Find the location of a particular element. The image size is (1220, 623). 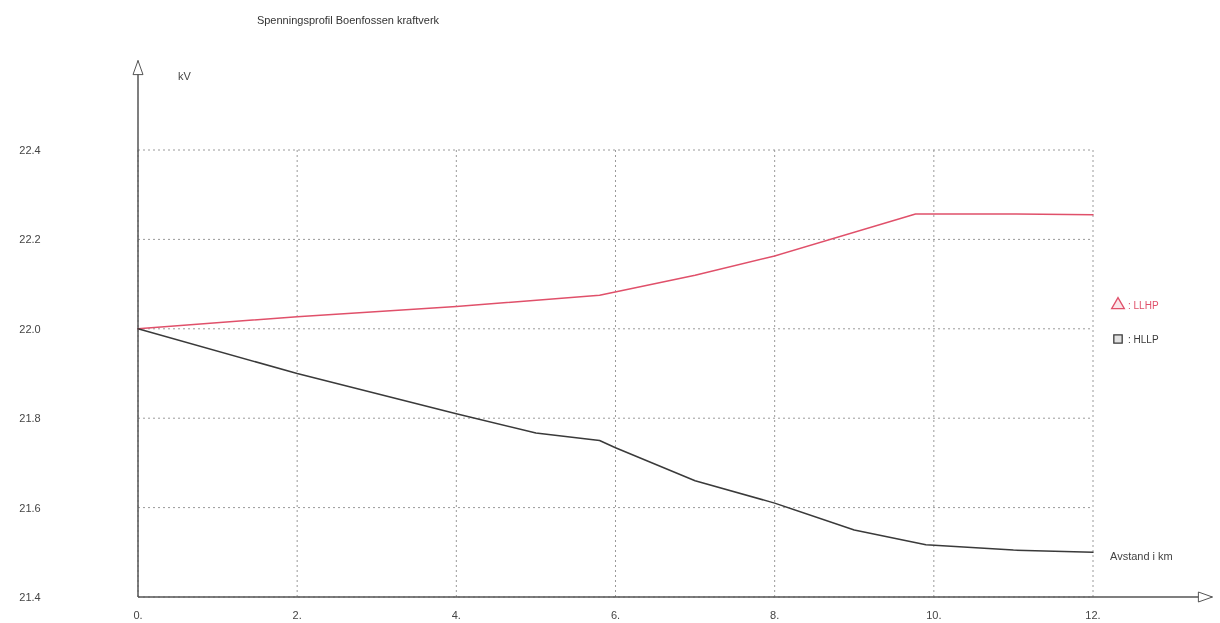

y-tick-label: 22.2 is located at coordinates (30, 239).